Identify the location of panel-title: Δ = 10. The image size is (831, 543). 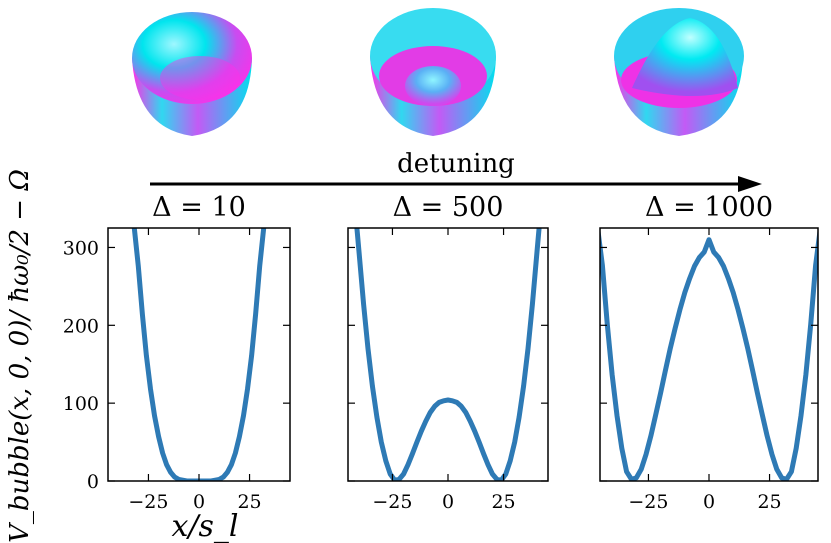
(199, 207).